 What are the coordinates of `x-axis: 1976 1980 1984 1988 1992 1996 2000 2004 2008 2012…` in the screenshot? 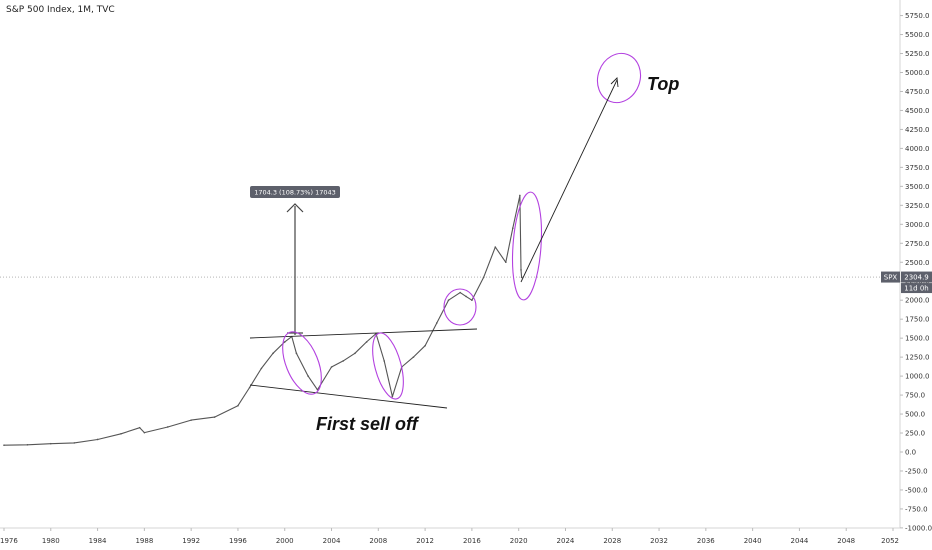 It's located at (449, 536).